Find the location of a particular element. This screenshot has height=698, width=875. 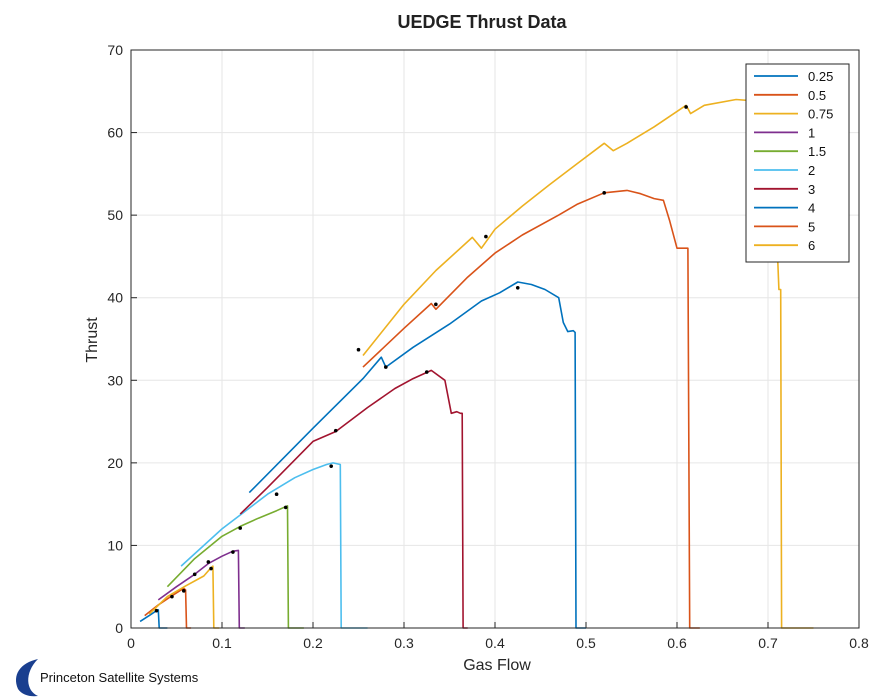

x-tick-label: 0.3 is located at coordinates (404, 643).